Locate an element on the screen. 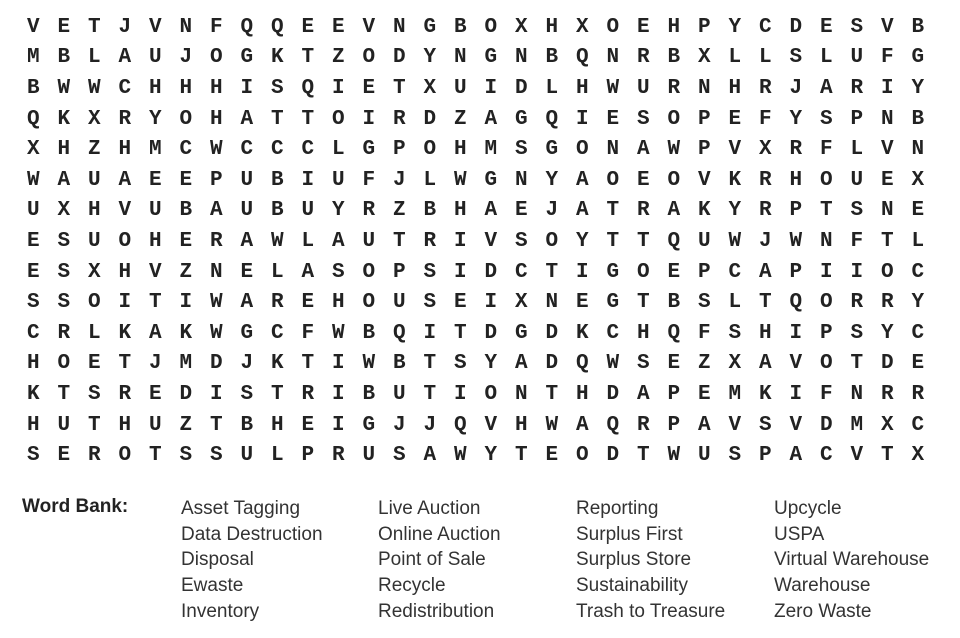 The image size is (960, 638). grid-letter: F is located at coordinates (369, 180).